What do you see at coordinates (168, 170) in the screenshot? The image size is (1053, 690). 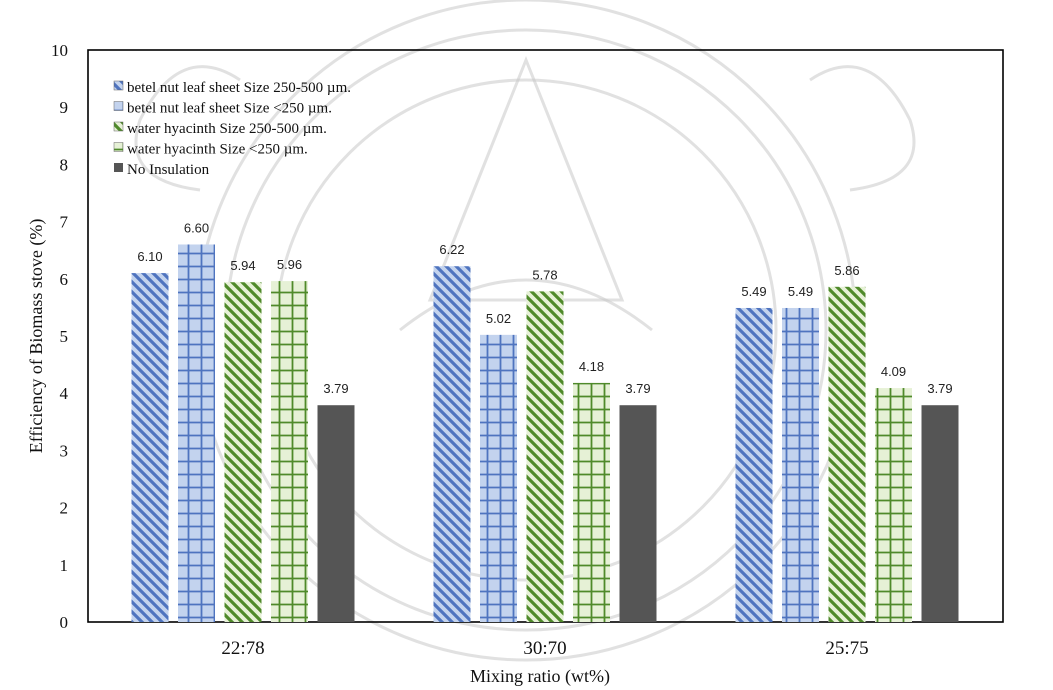 I see `legend-label: No Insulation` at bounding box center [168, 170].